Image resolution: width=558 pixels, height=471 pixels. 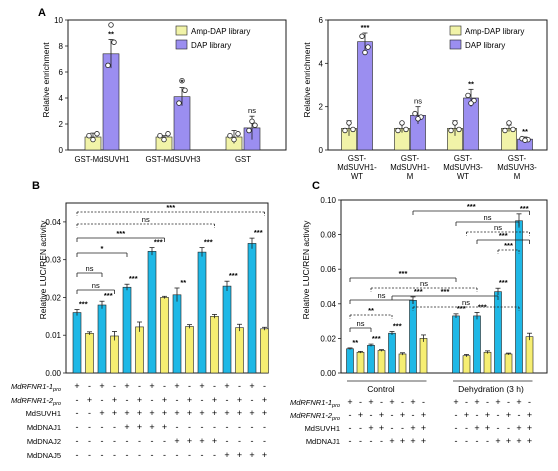 I want to click on panel-a1-significance-label: ns, so click(x=252, y=110).